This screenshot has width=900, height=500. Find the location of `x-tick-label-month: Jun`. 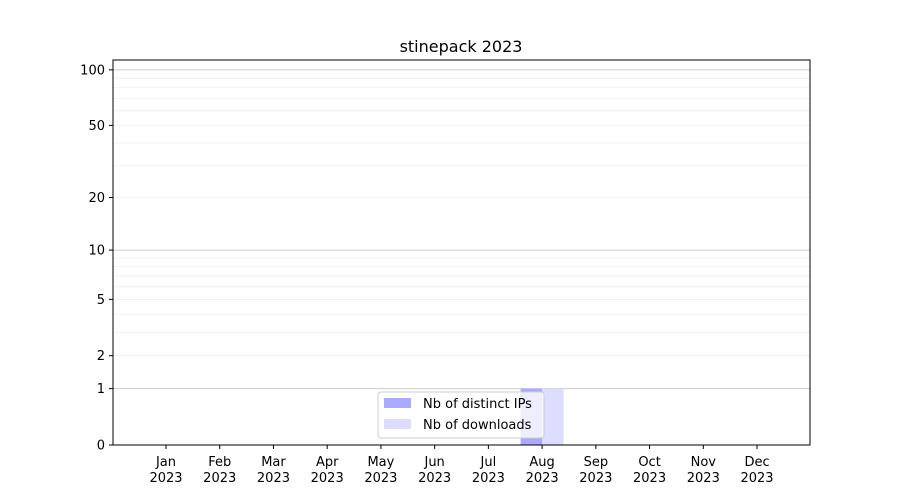

x-tick-label-month: Jun is located at coordinates (433, 462).